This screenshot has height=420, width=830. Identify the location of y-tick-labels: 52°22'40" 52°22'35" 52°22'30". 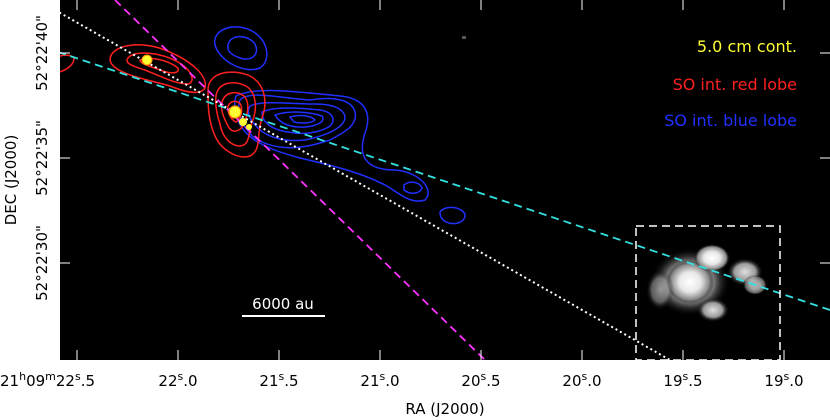
(42, 158).